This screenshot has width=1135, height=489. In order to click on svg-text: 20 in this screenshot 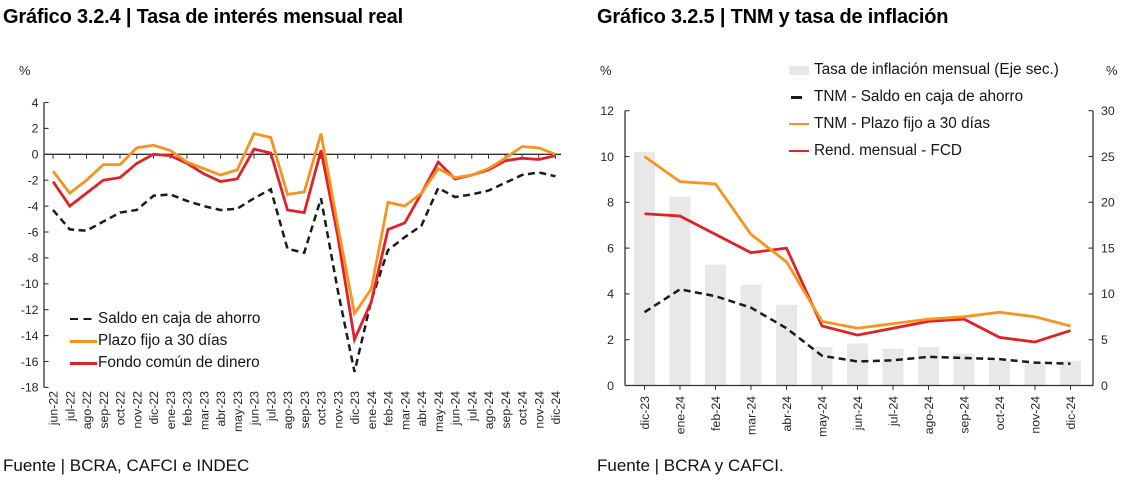, I will do `click(1108, 203)`.